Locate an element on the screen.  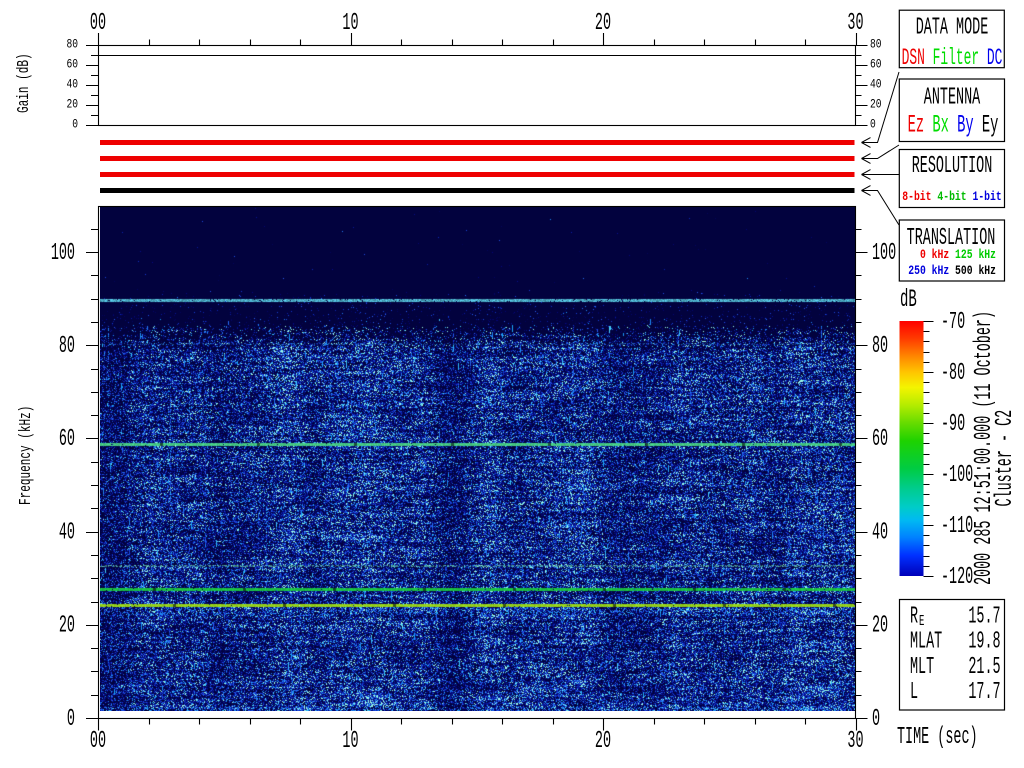
svg-text: MLT is located at coordinates (922, 666).